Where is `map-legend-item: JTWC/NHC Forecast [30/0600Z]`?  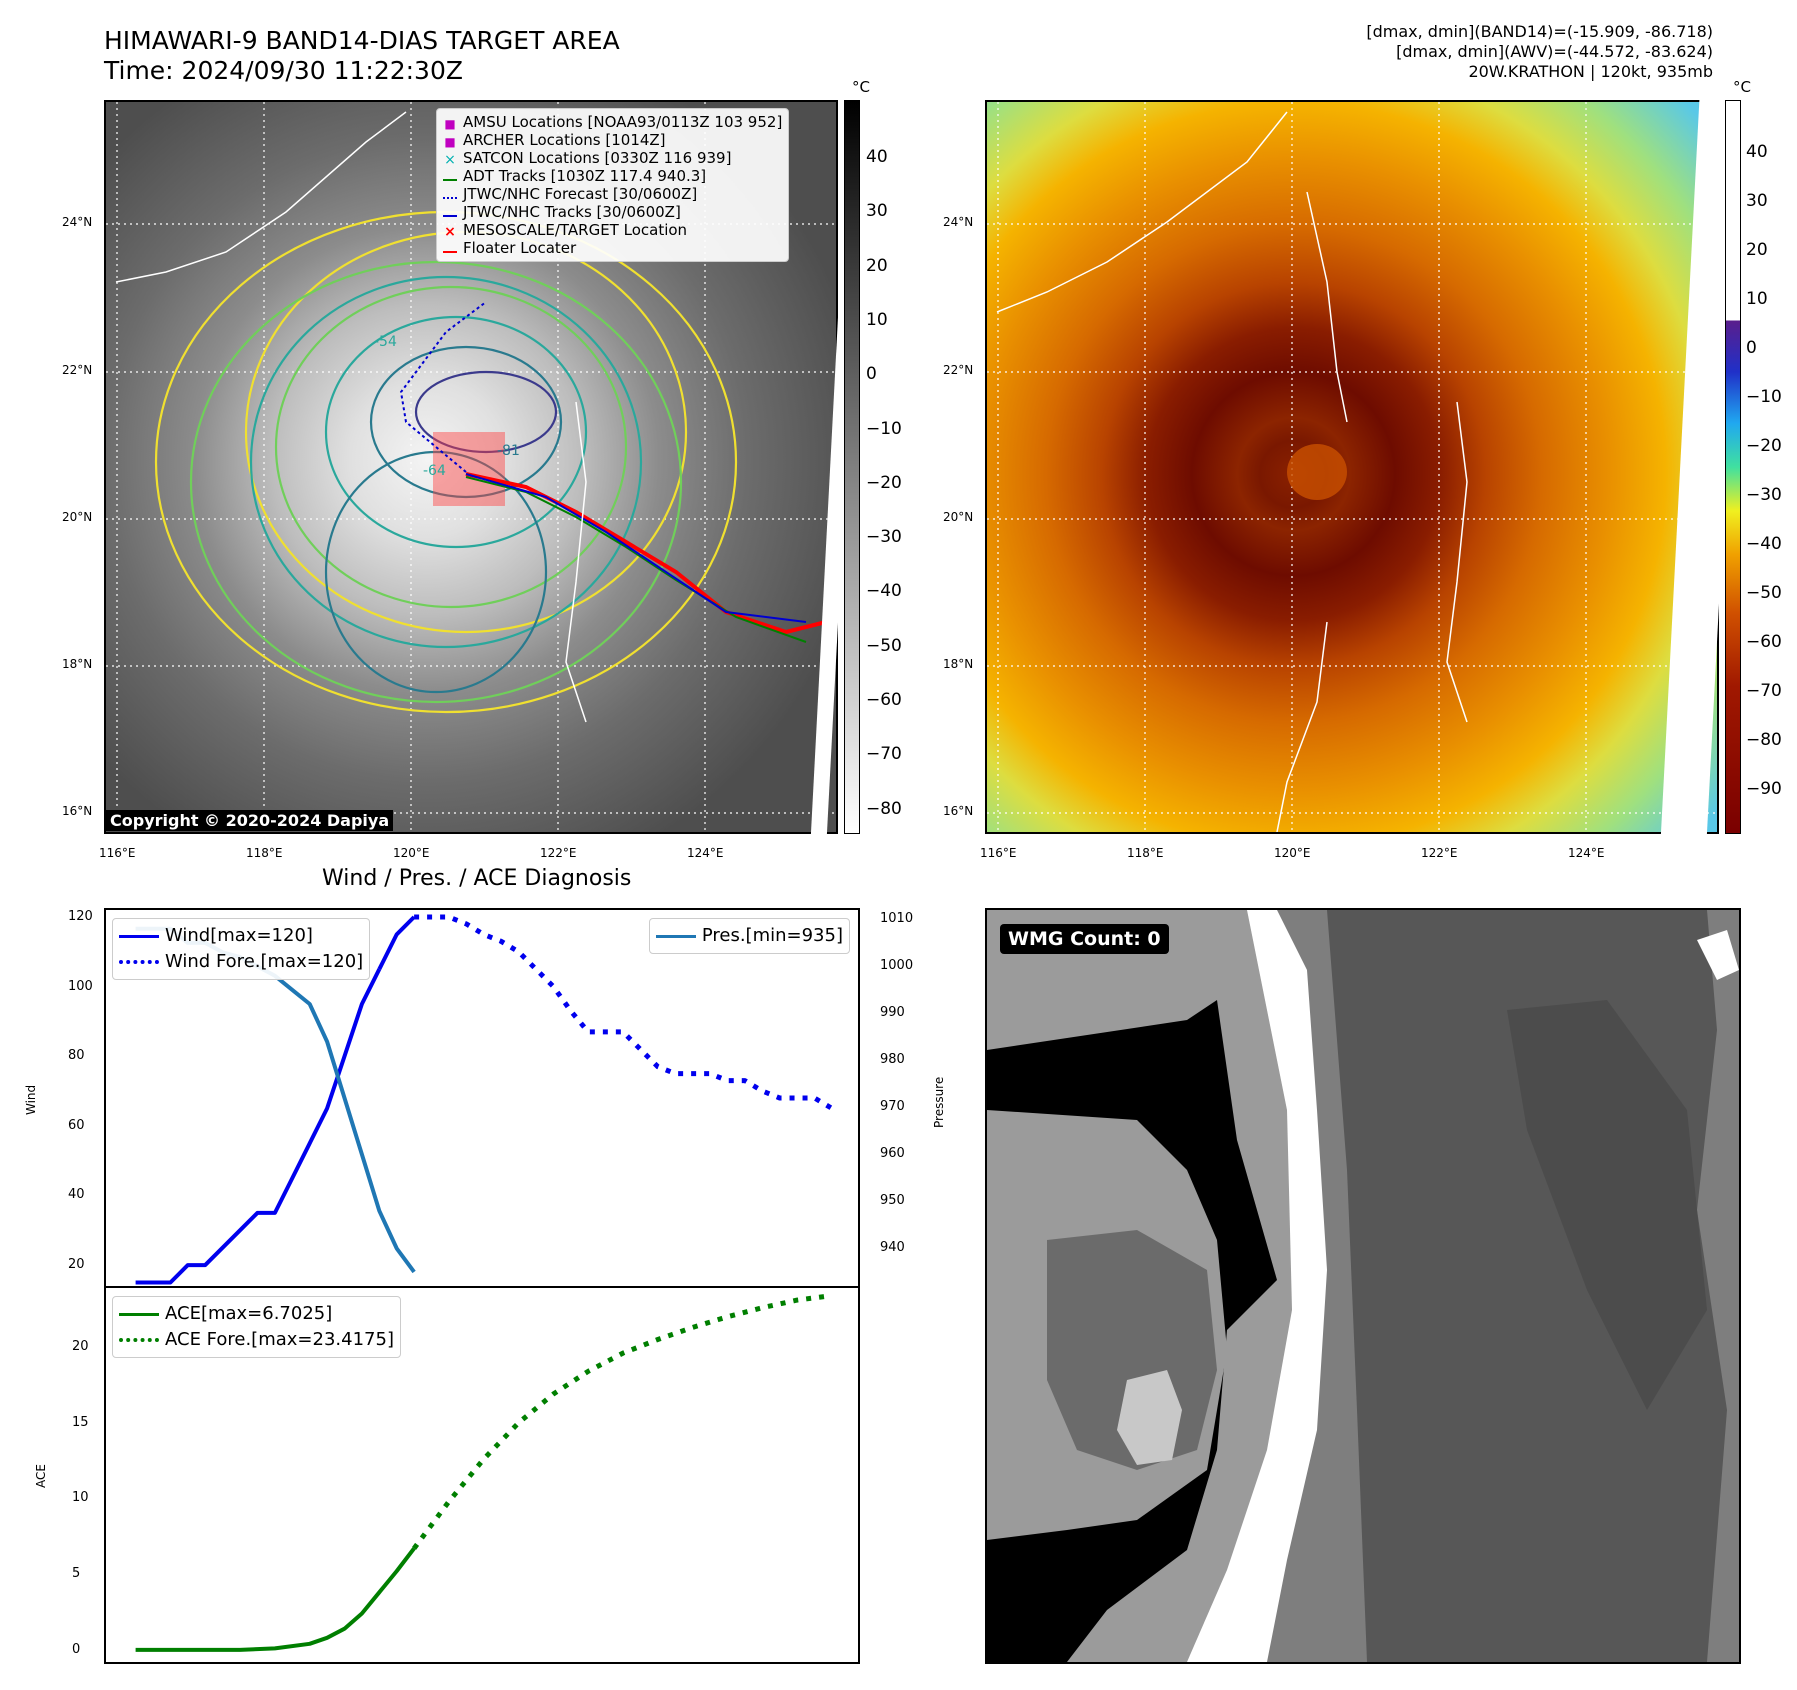
map-legend-item: JTWC/NHC Forecast [30/0600Z] is located at coordinates (612, 194).